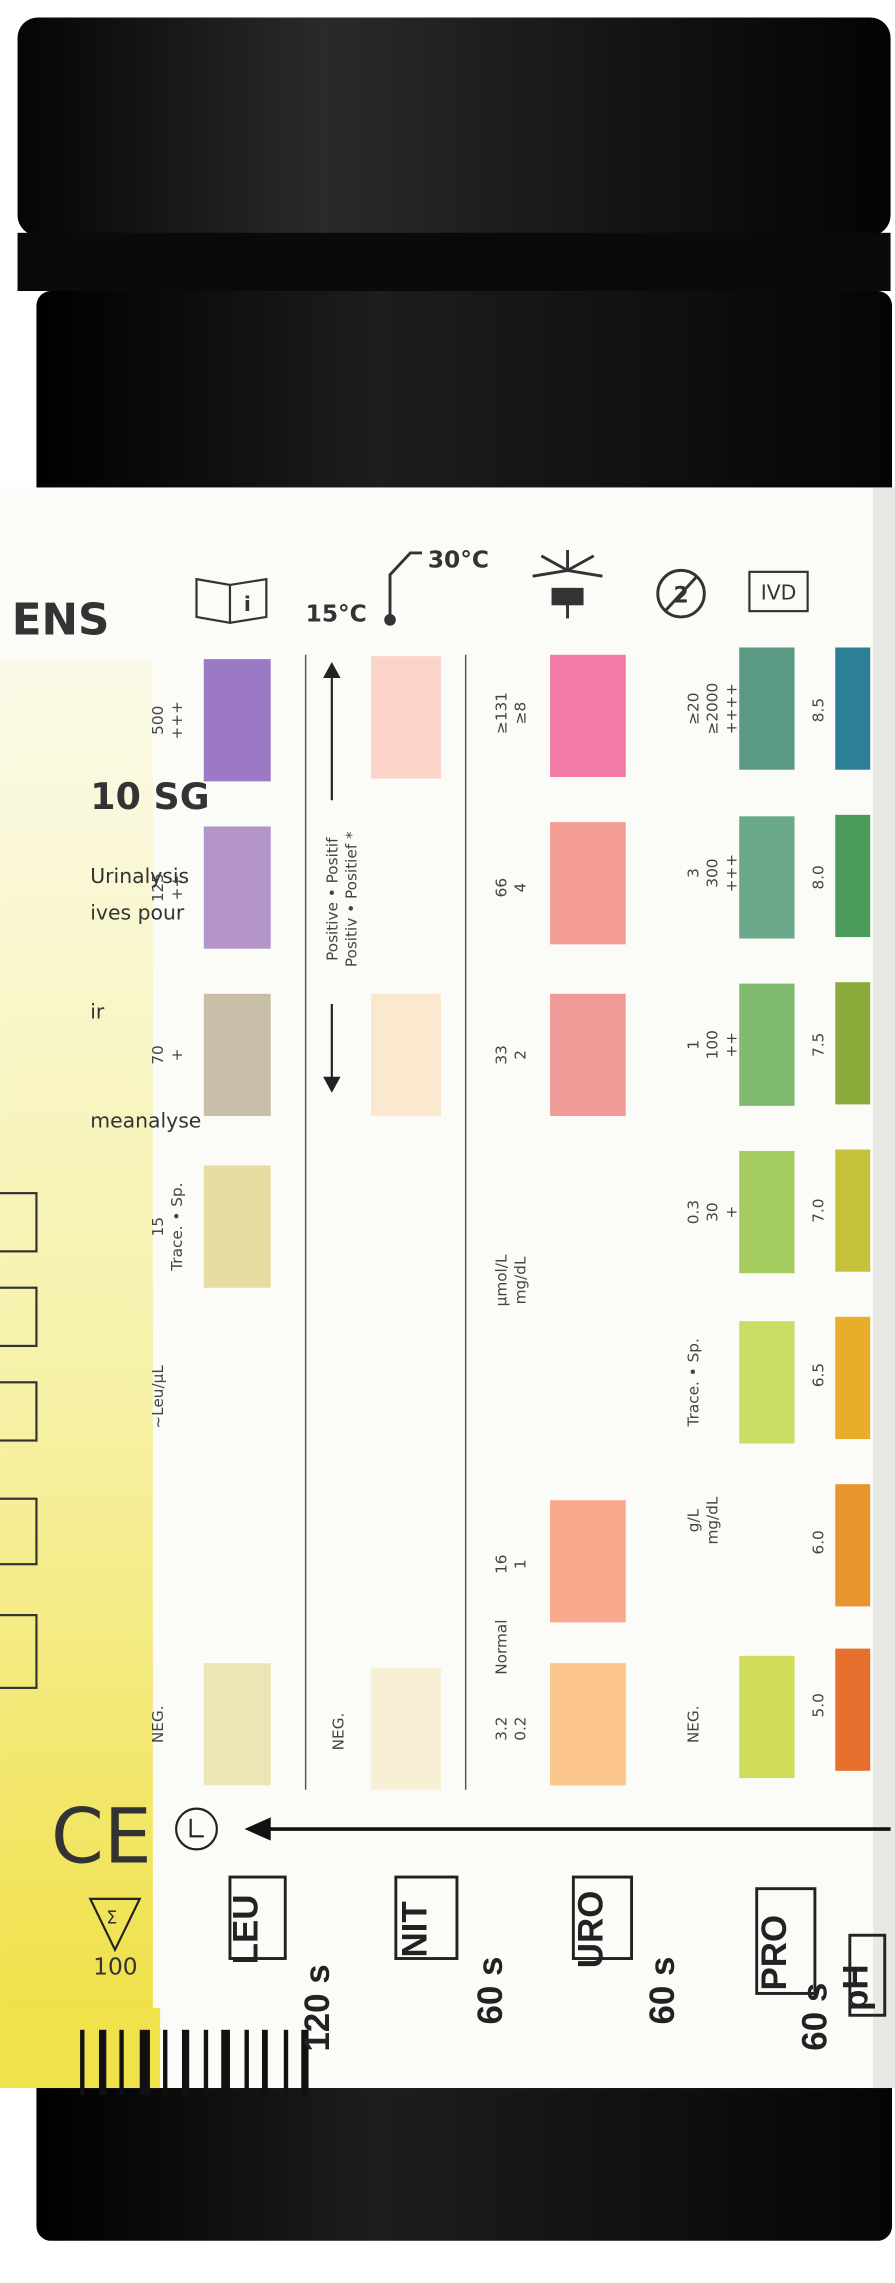  What do you see at coordinates (819, 877) in the screenshot?
I see `level-label: 8.0` at bounding box center [819, 877].